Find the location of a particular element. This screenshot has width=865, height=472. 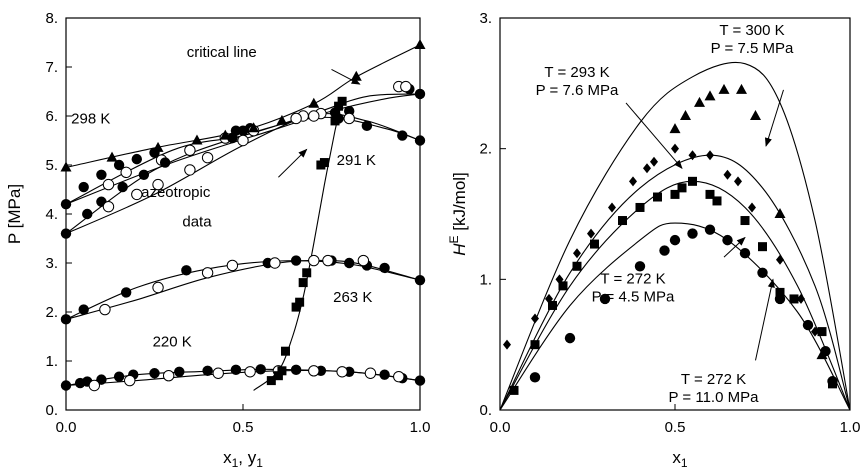

excess-enthalpy-y-tick-label-3: 3. is located at coordinates (485, 18).